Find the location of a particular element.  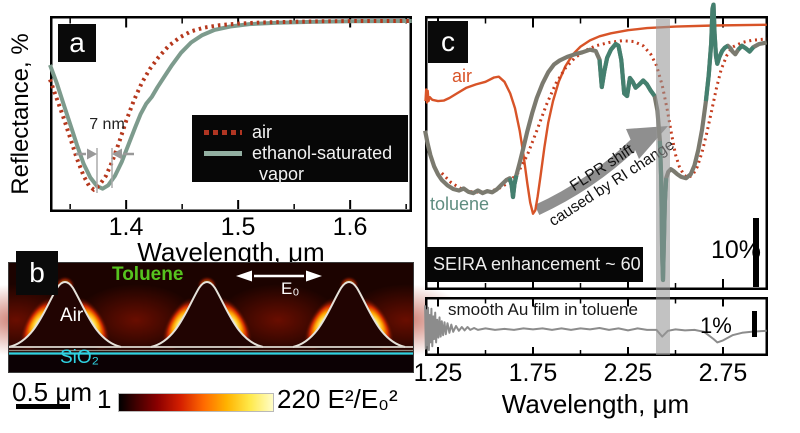

panel-a-label: a is located at coordinates (77, 42).